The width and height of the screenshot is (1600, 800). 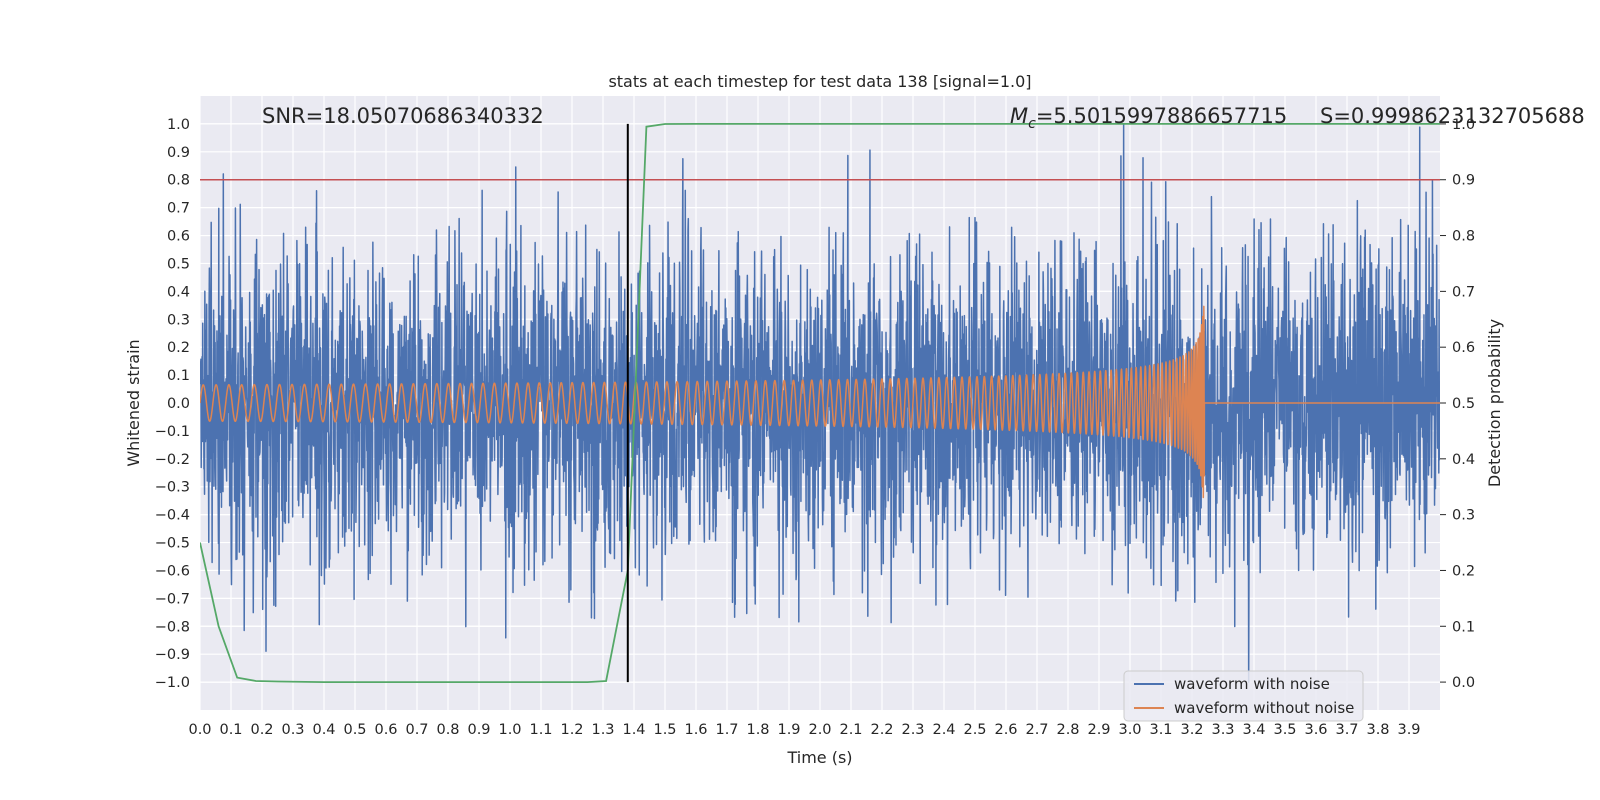 What do you see at coordinates (881, 730) in the screenshot?
I see `x-tick-label: 2.2` at bounding box center [881, 730].